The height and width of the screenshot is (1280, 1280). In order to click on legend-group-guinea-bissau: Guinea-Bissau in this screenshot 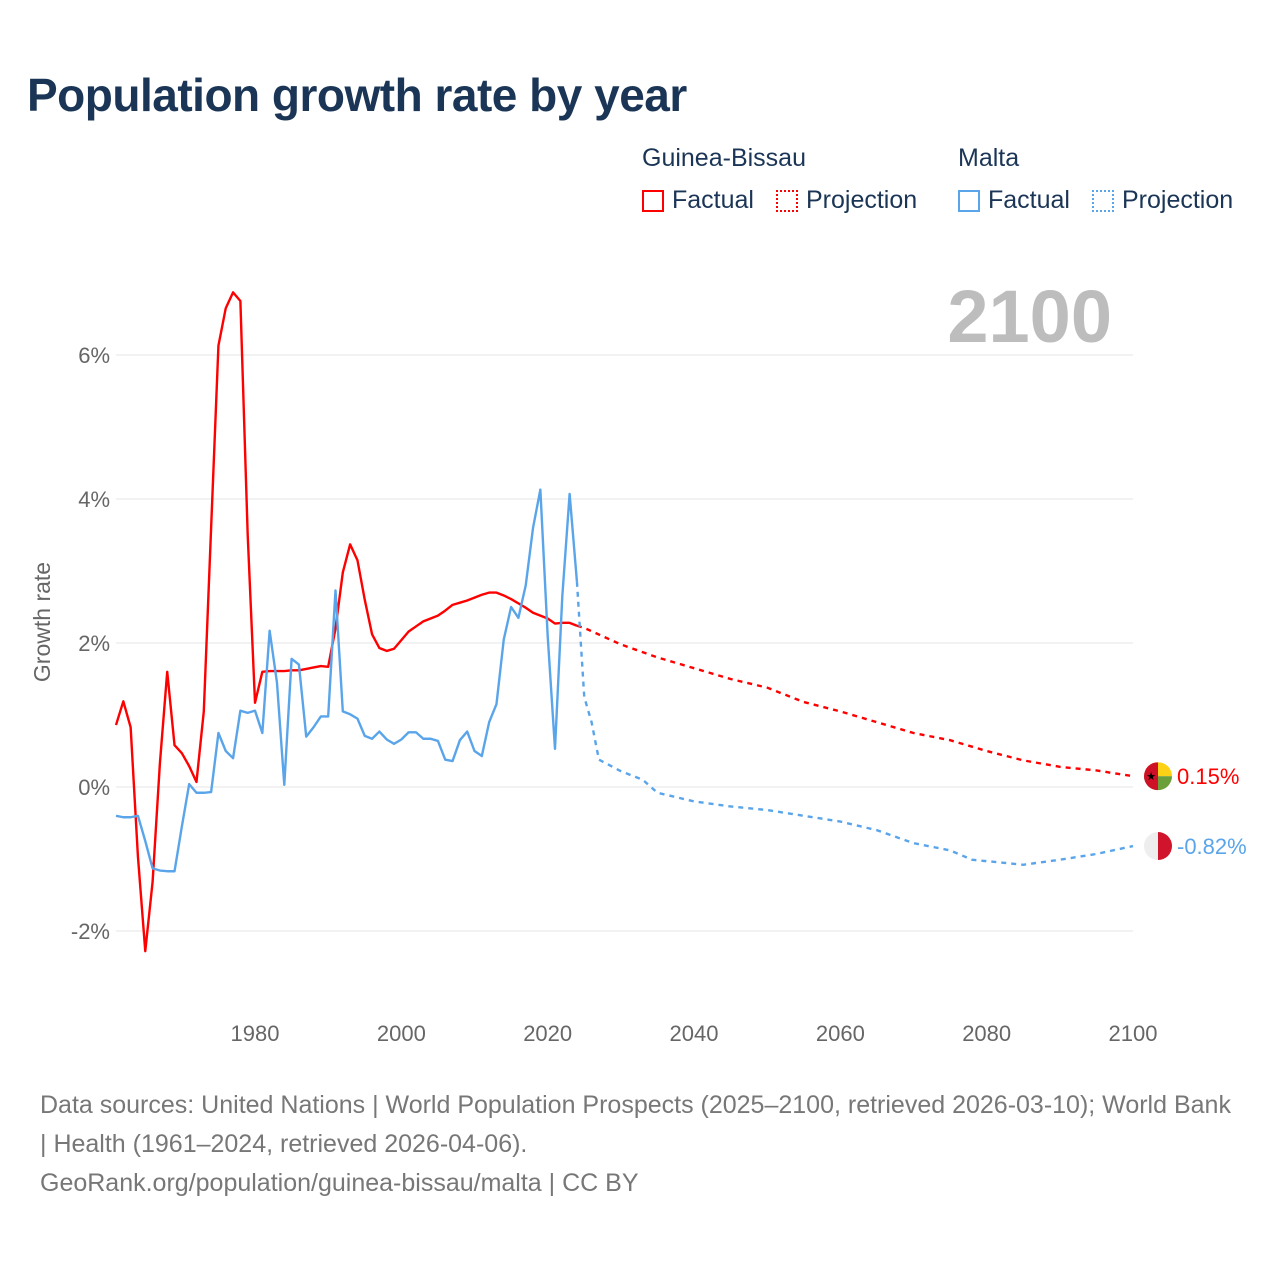, I will do `click(724, 158)`.